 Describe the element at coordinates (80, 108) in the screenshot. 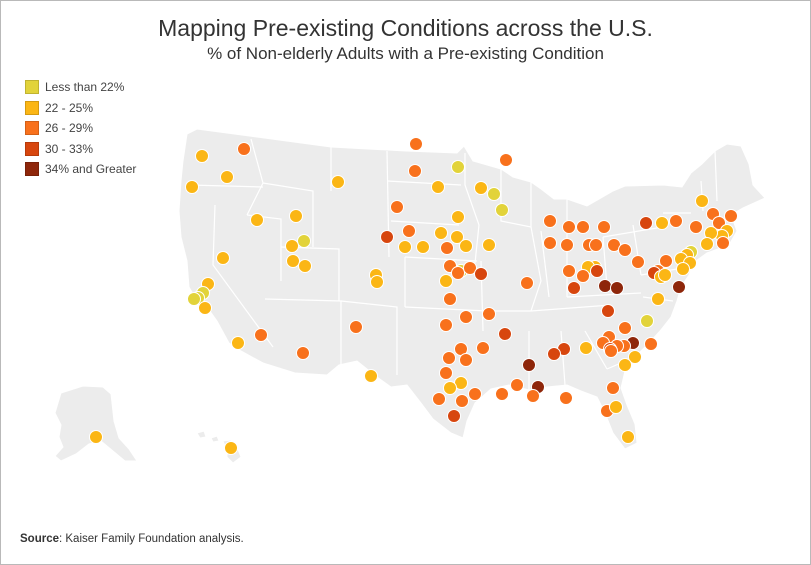

I see `legend-item-22-25: 22 - 25%` at that location.